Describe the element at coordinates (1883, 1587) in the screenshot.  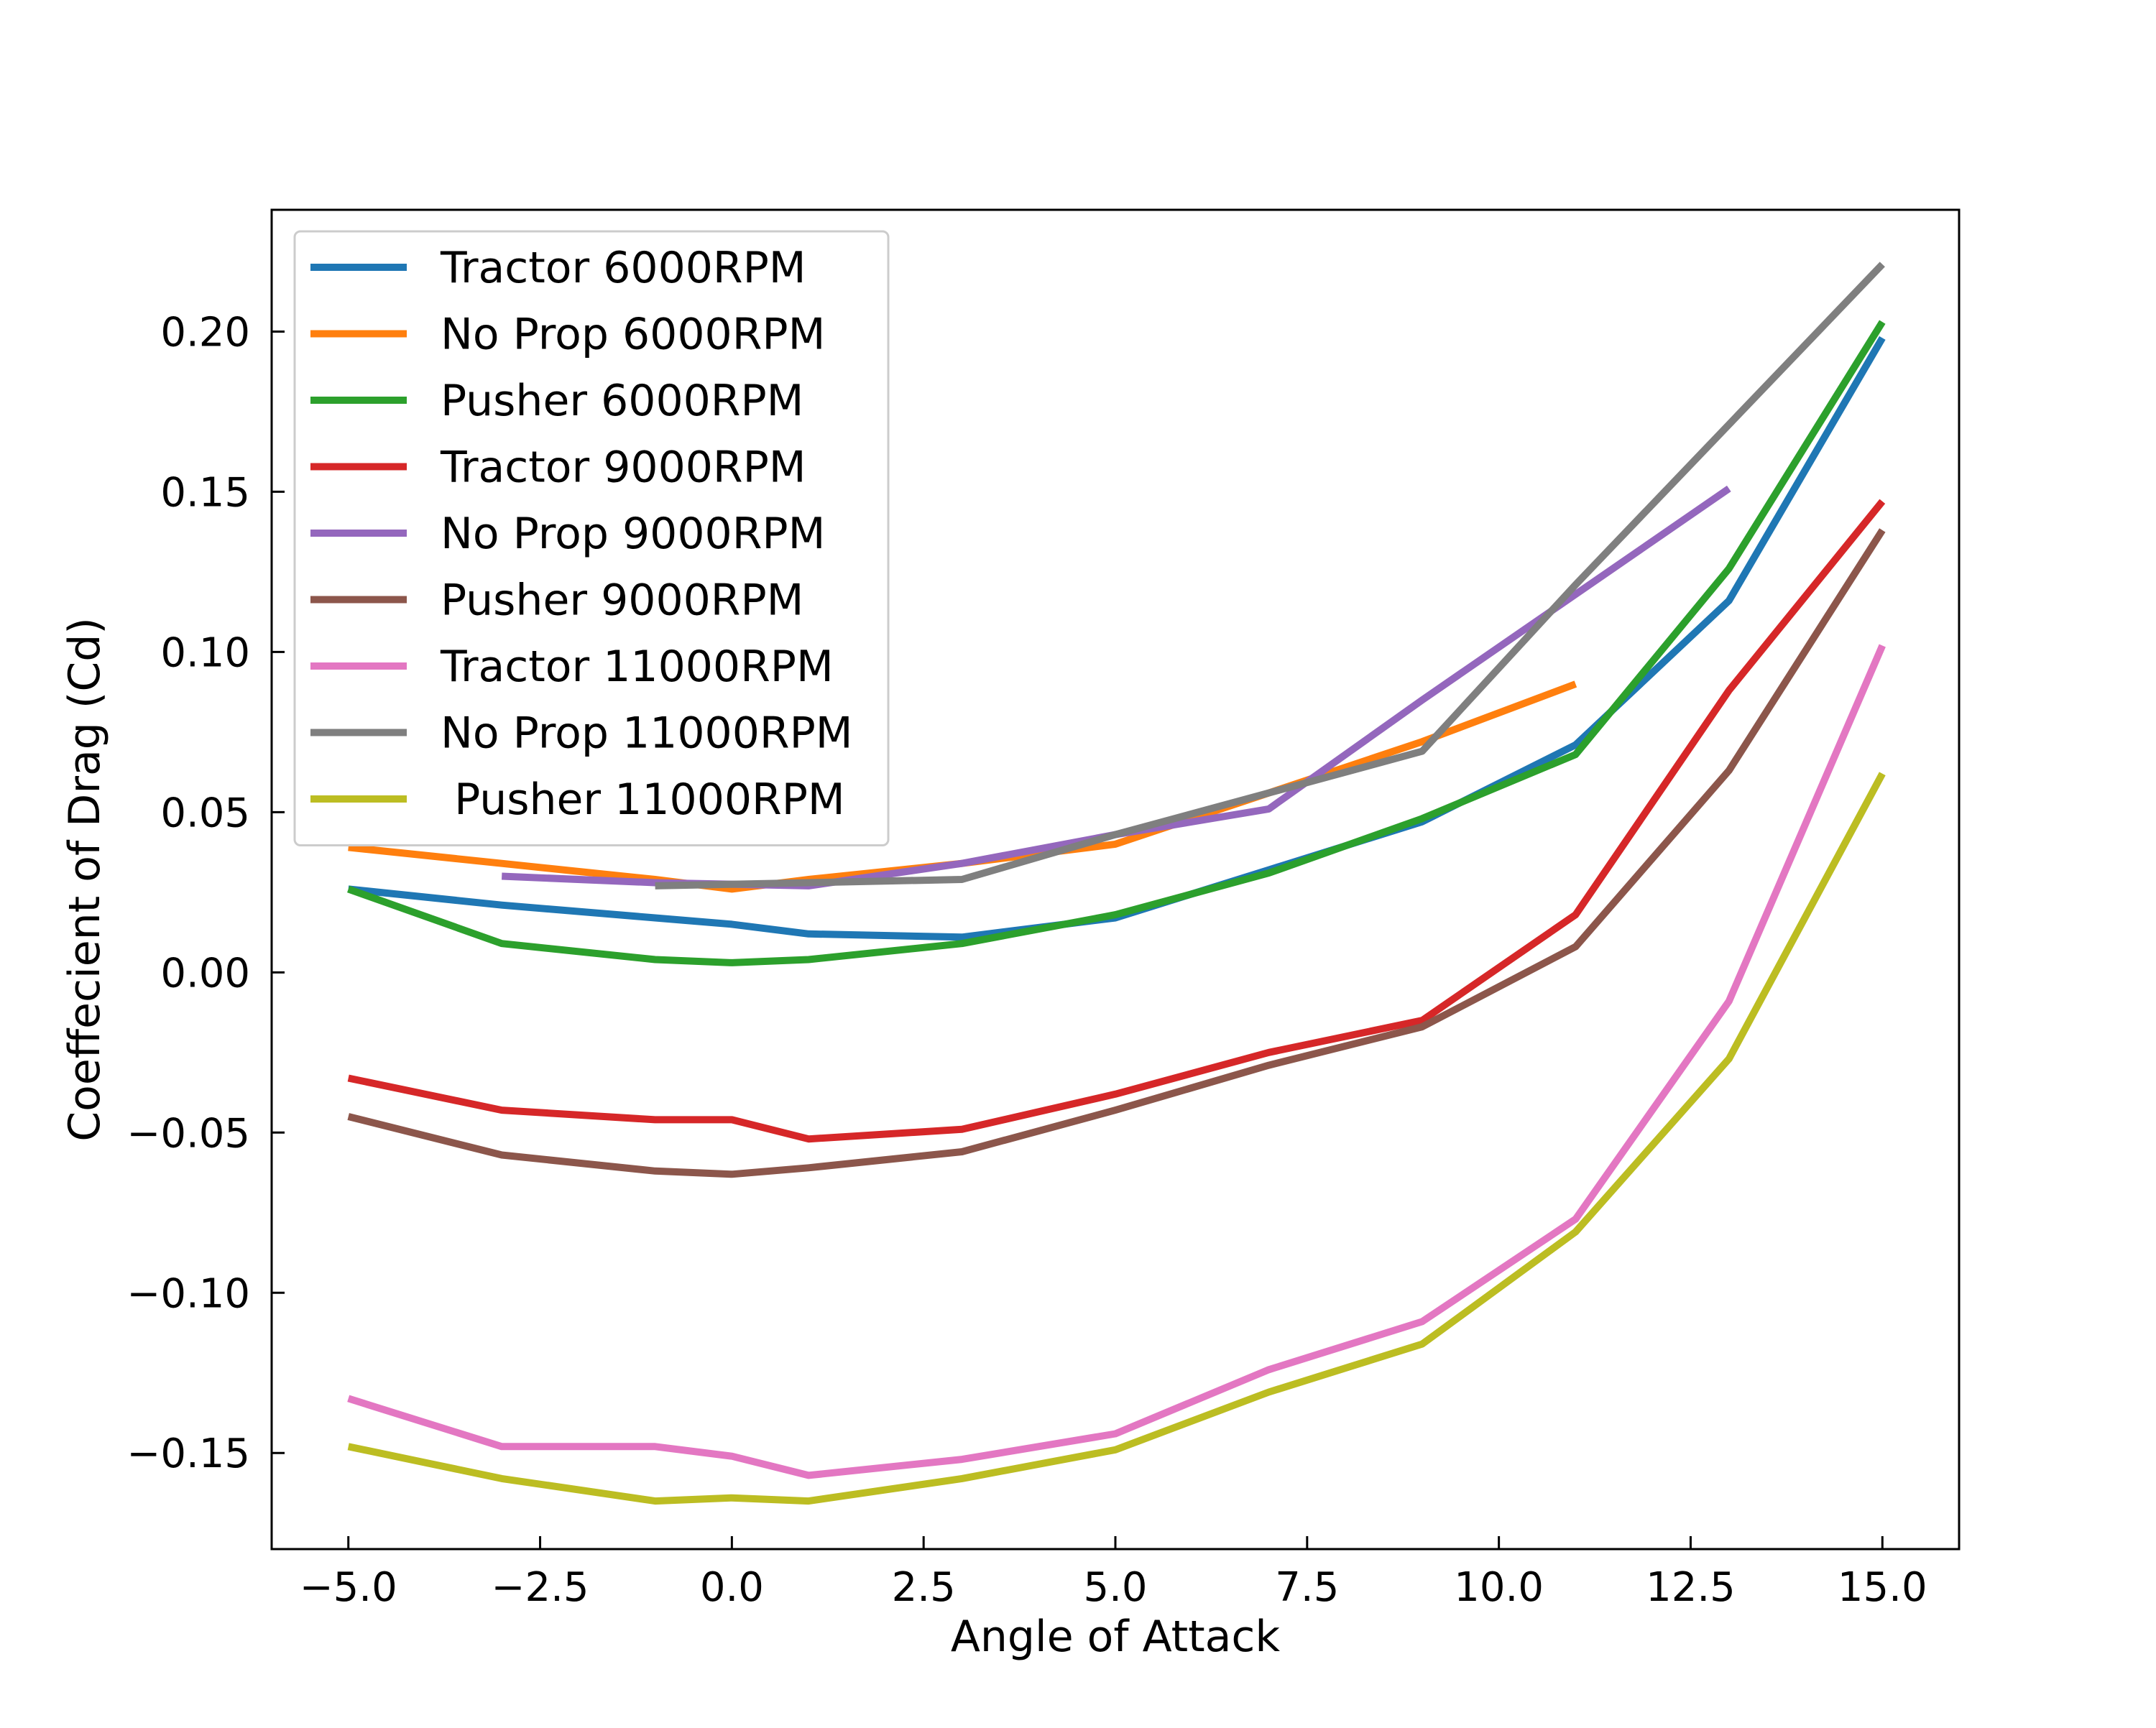
I see `x-tick-label: 15.0` at that location.